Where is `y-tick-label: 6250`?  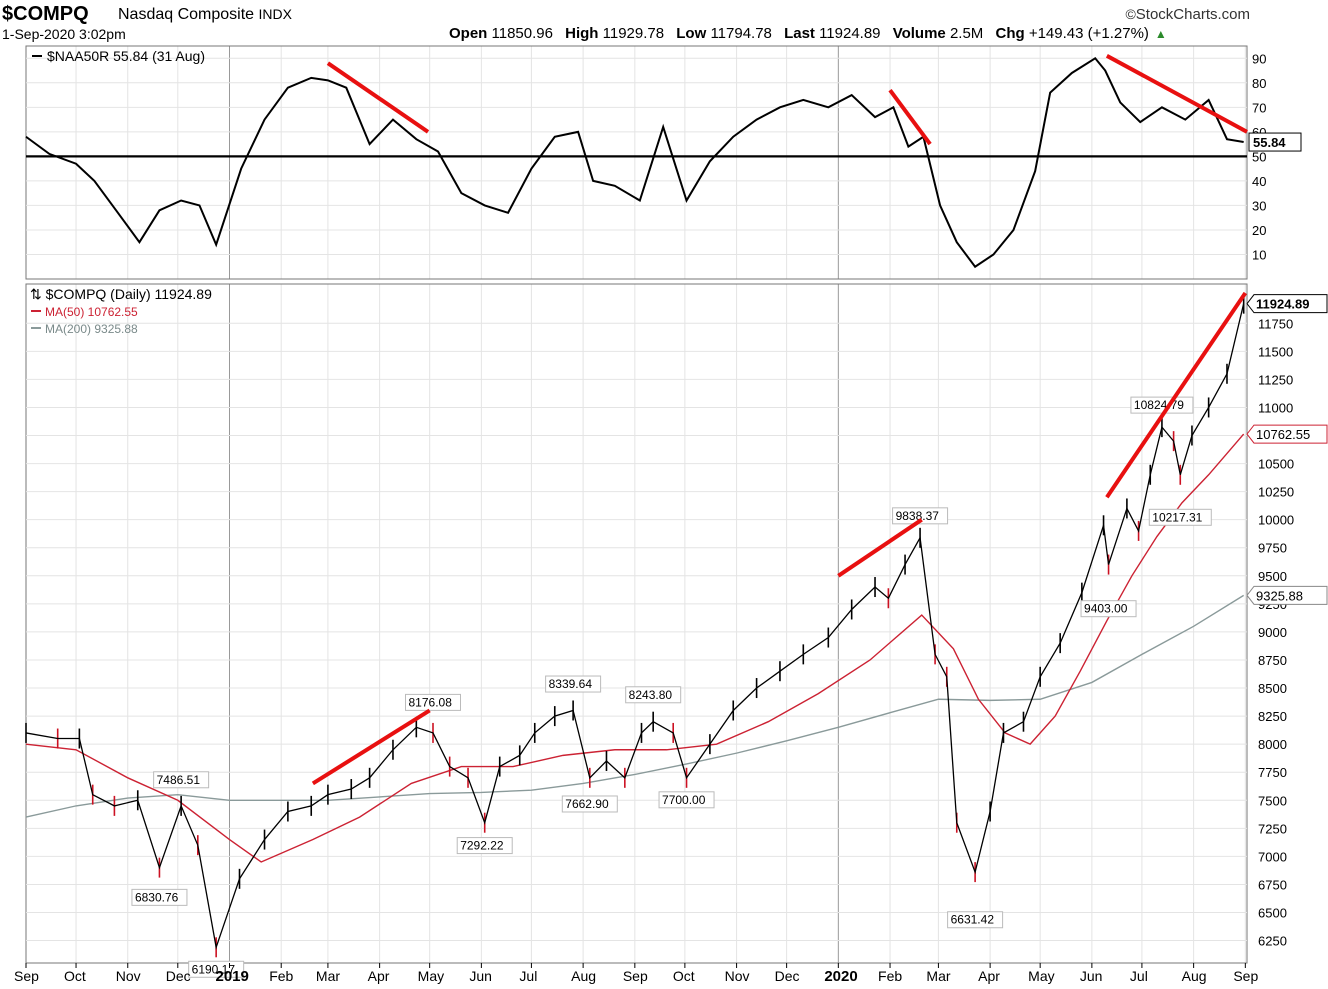
y-tick-label: 6250 is located at coordinates (1272, 941).